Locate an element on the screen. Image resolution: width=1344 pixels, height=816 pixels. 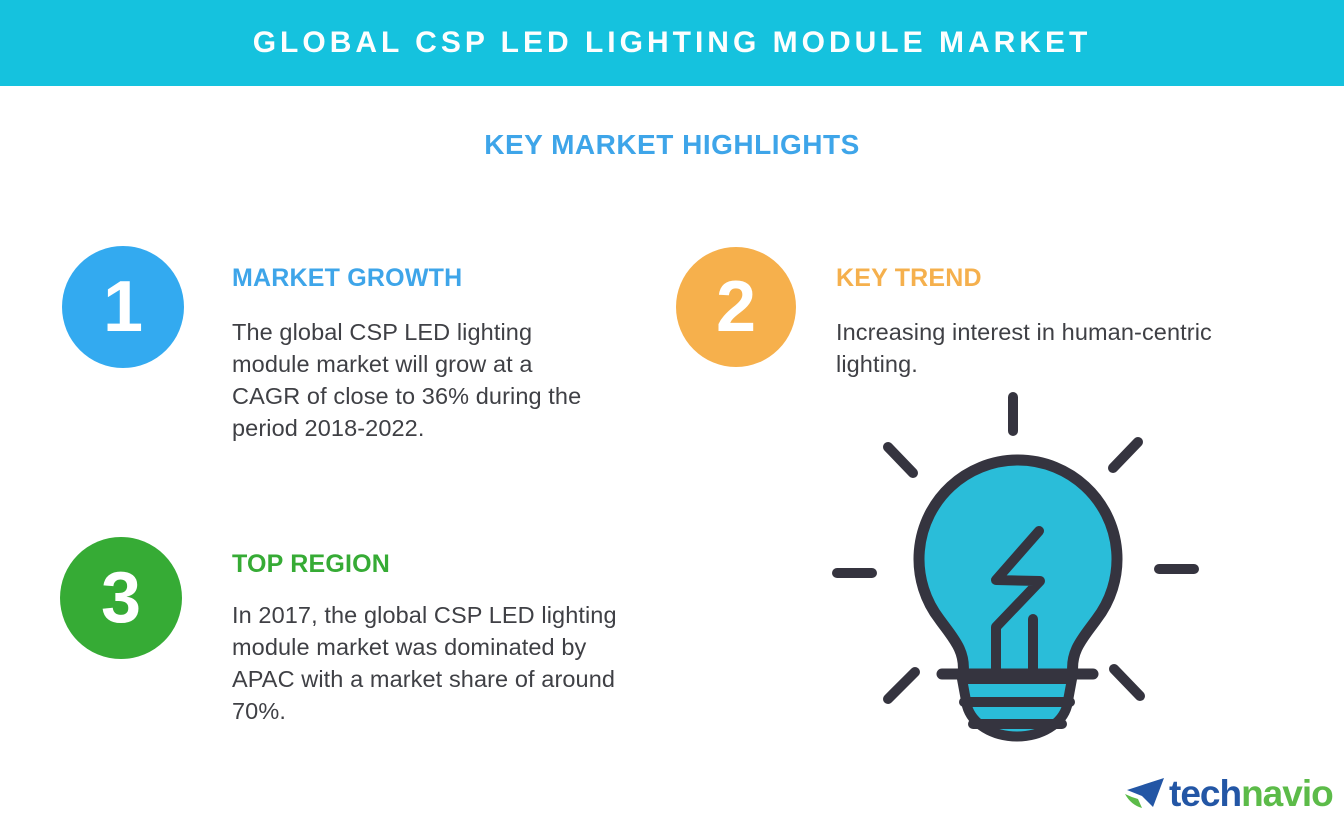
header-banner: GLOBAL CSP LED LIGHTING MODULE MARKET is located at coordinates (672, 43).